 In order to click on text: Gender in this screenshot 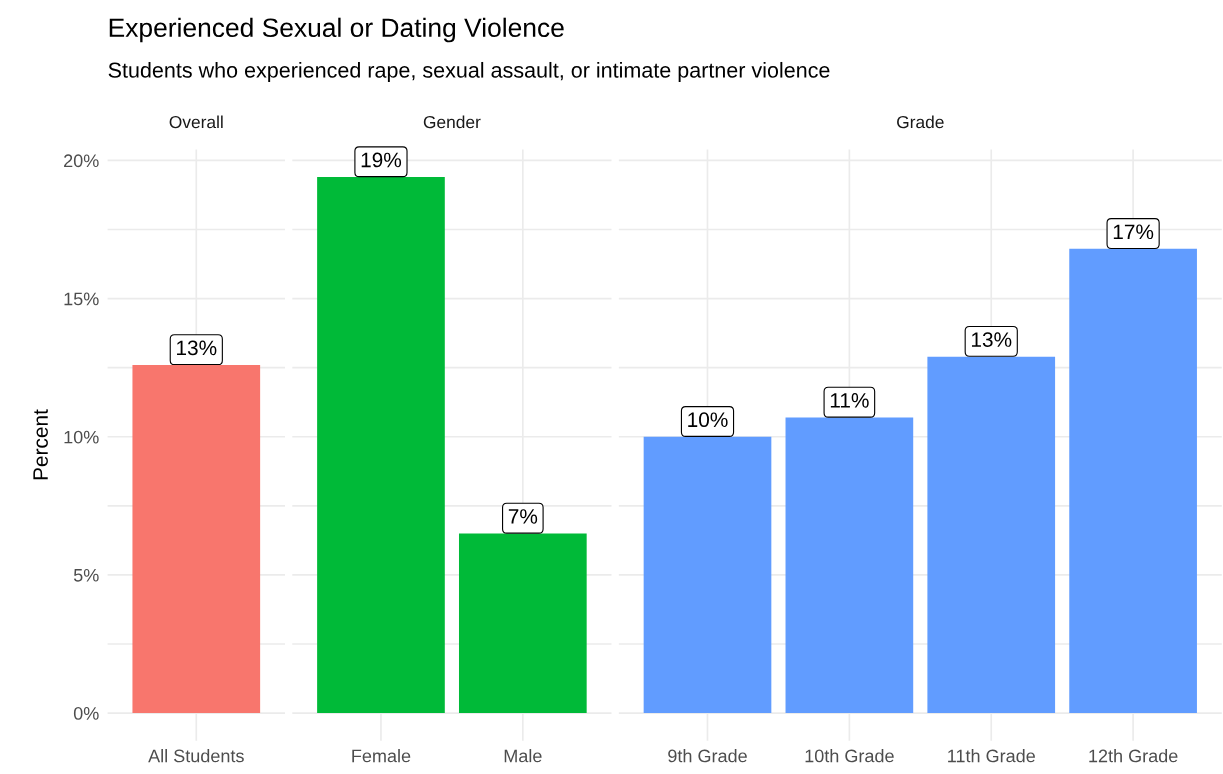, I will do `click(452, 122)`.